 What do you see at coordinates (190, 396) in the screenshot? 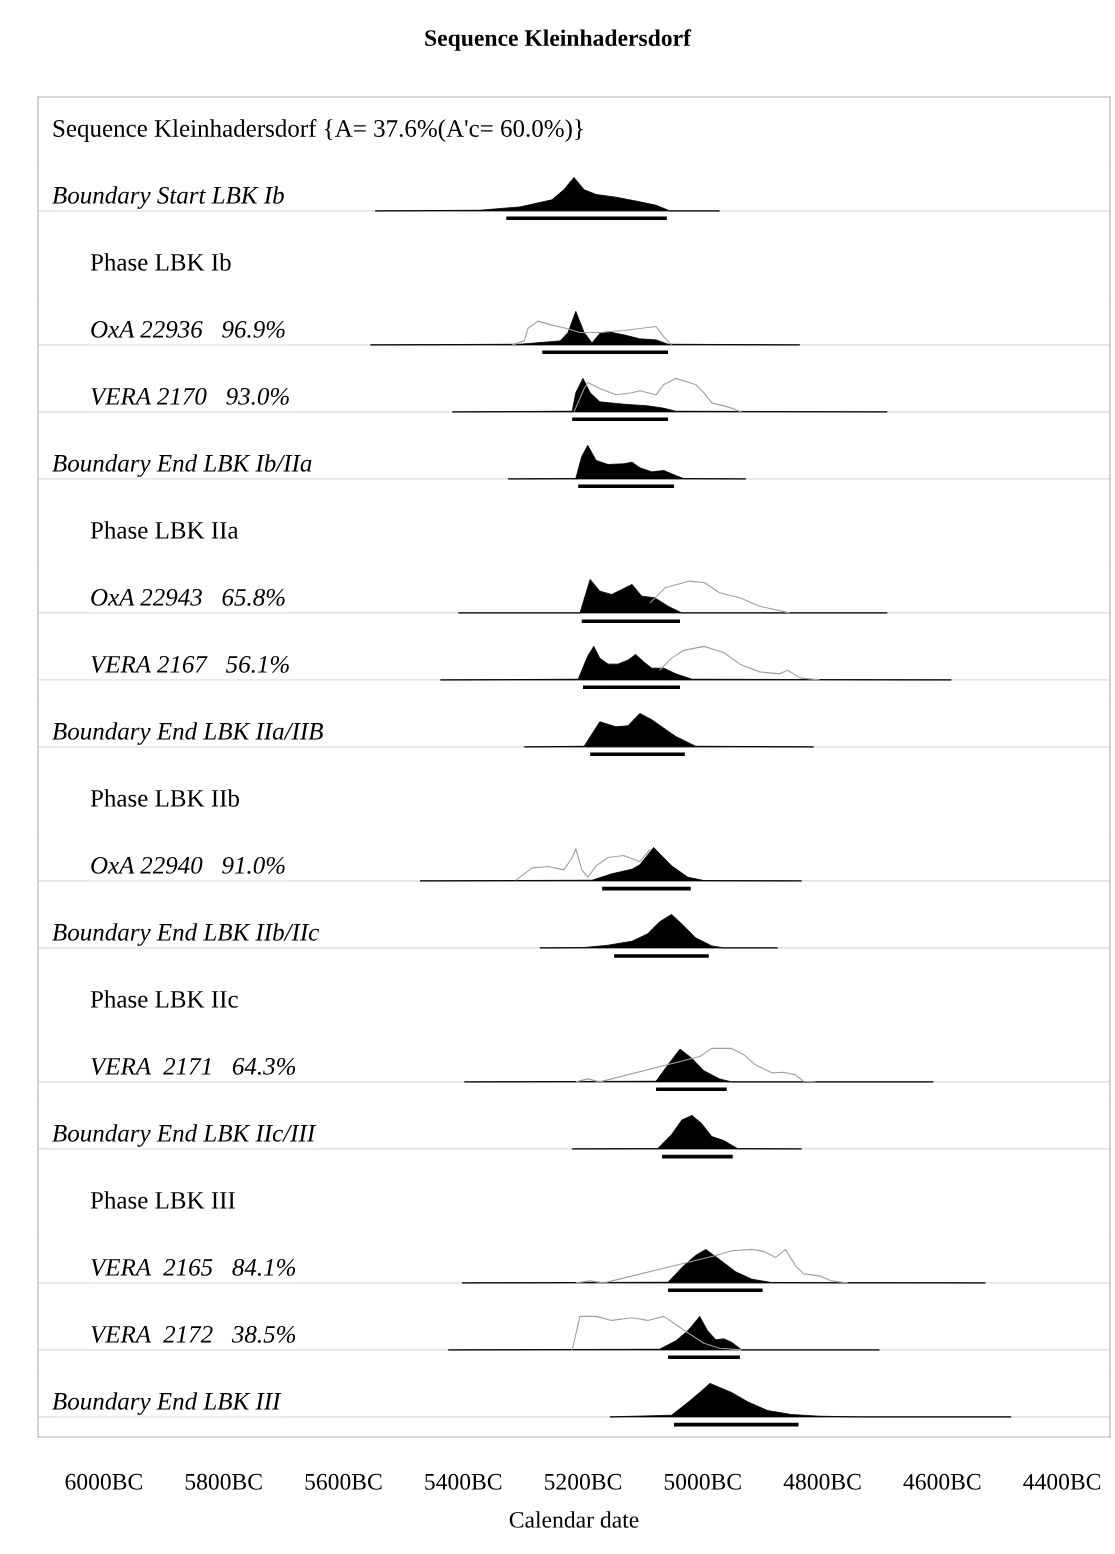
I see `chart-title: VERA 2170 93.0%` at bounding box center [190, 396].